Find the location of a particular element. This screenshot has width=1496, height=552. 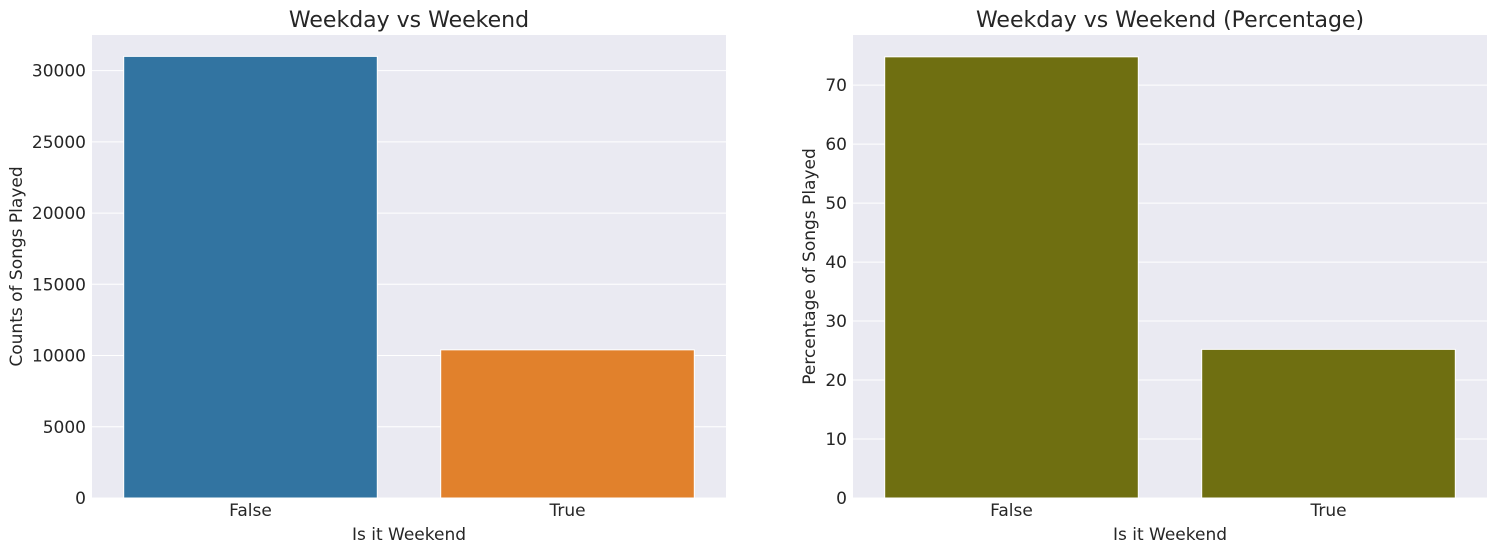

y-tick-label: 20000 is located at coordinates (59, 214).